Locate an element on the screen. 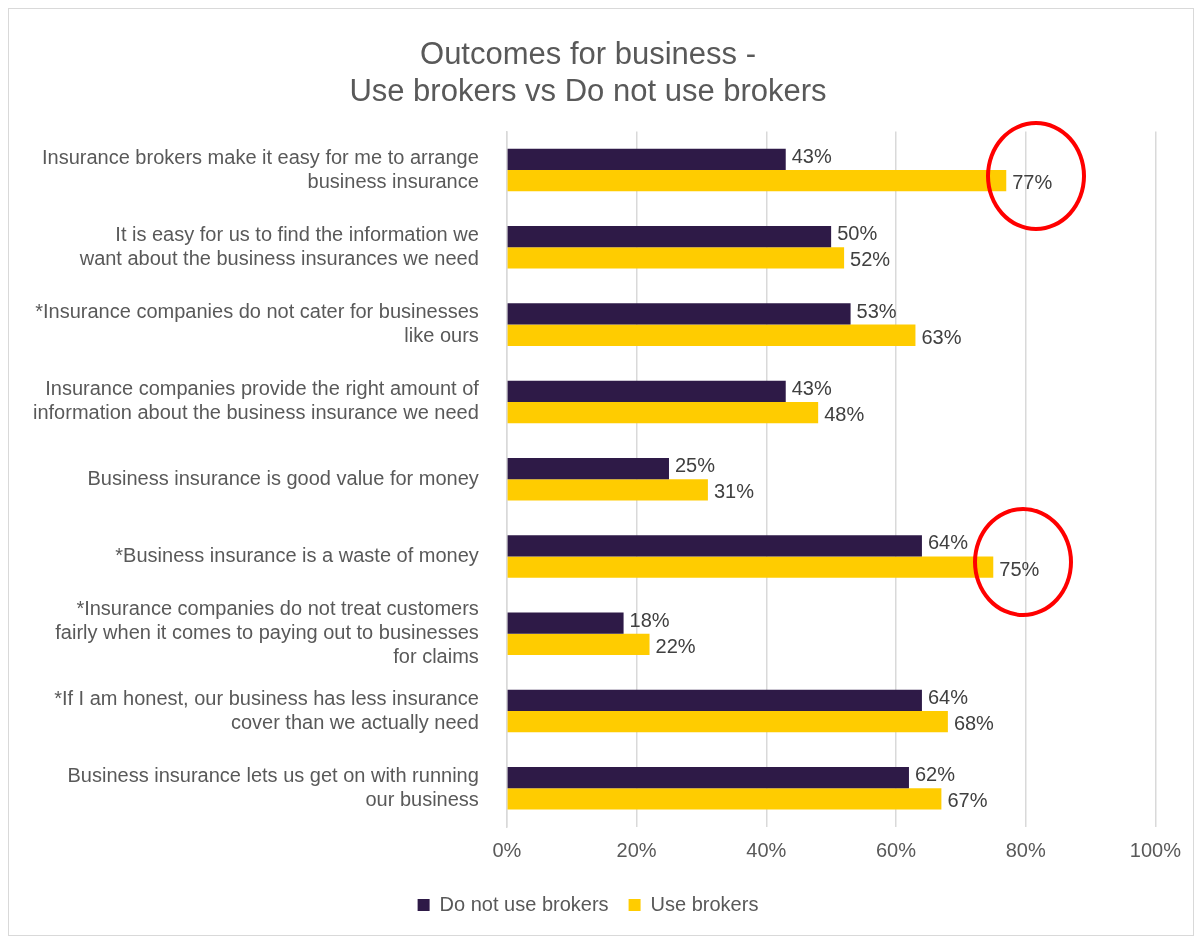 The width and height of the screenshot is (1202, 946). y-tick-label: *Business insurance is a waste of money is located at coordinates (297, 555).